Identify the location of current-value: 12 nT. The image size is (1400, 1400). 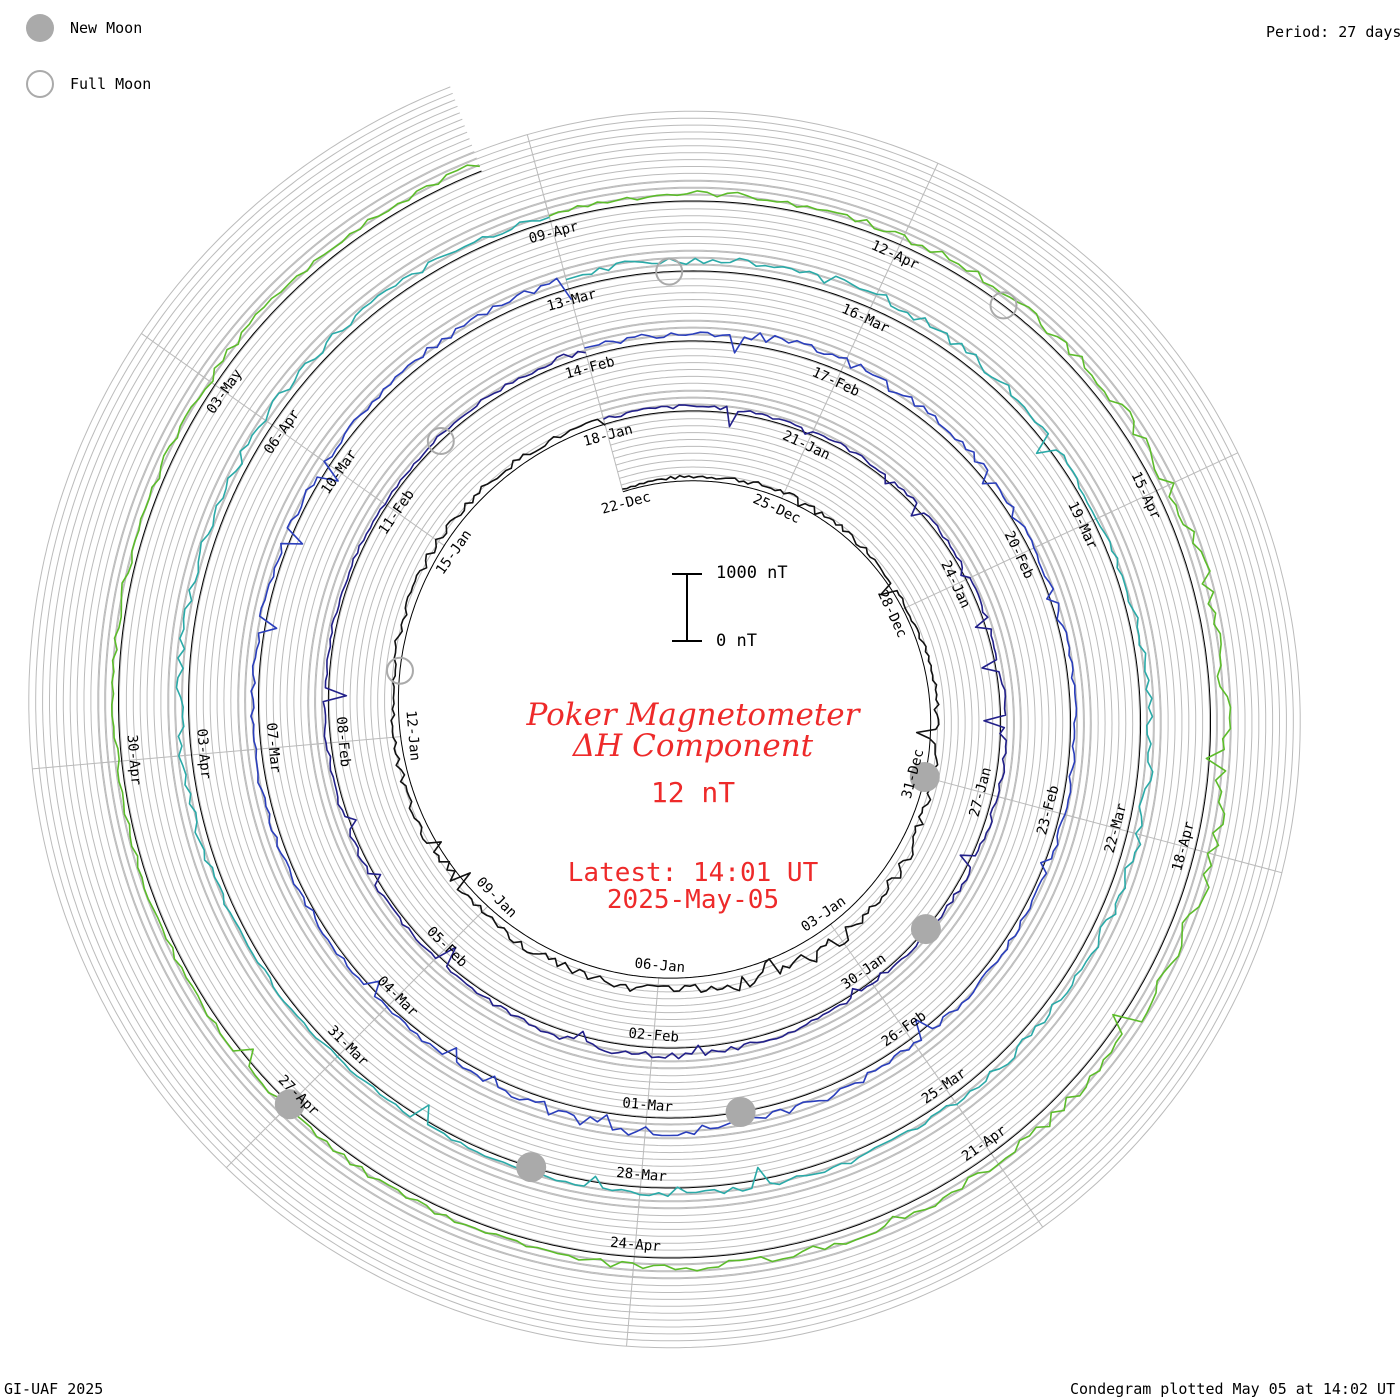
(693, 792).